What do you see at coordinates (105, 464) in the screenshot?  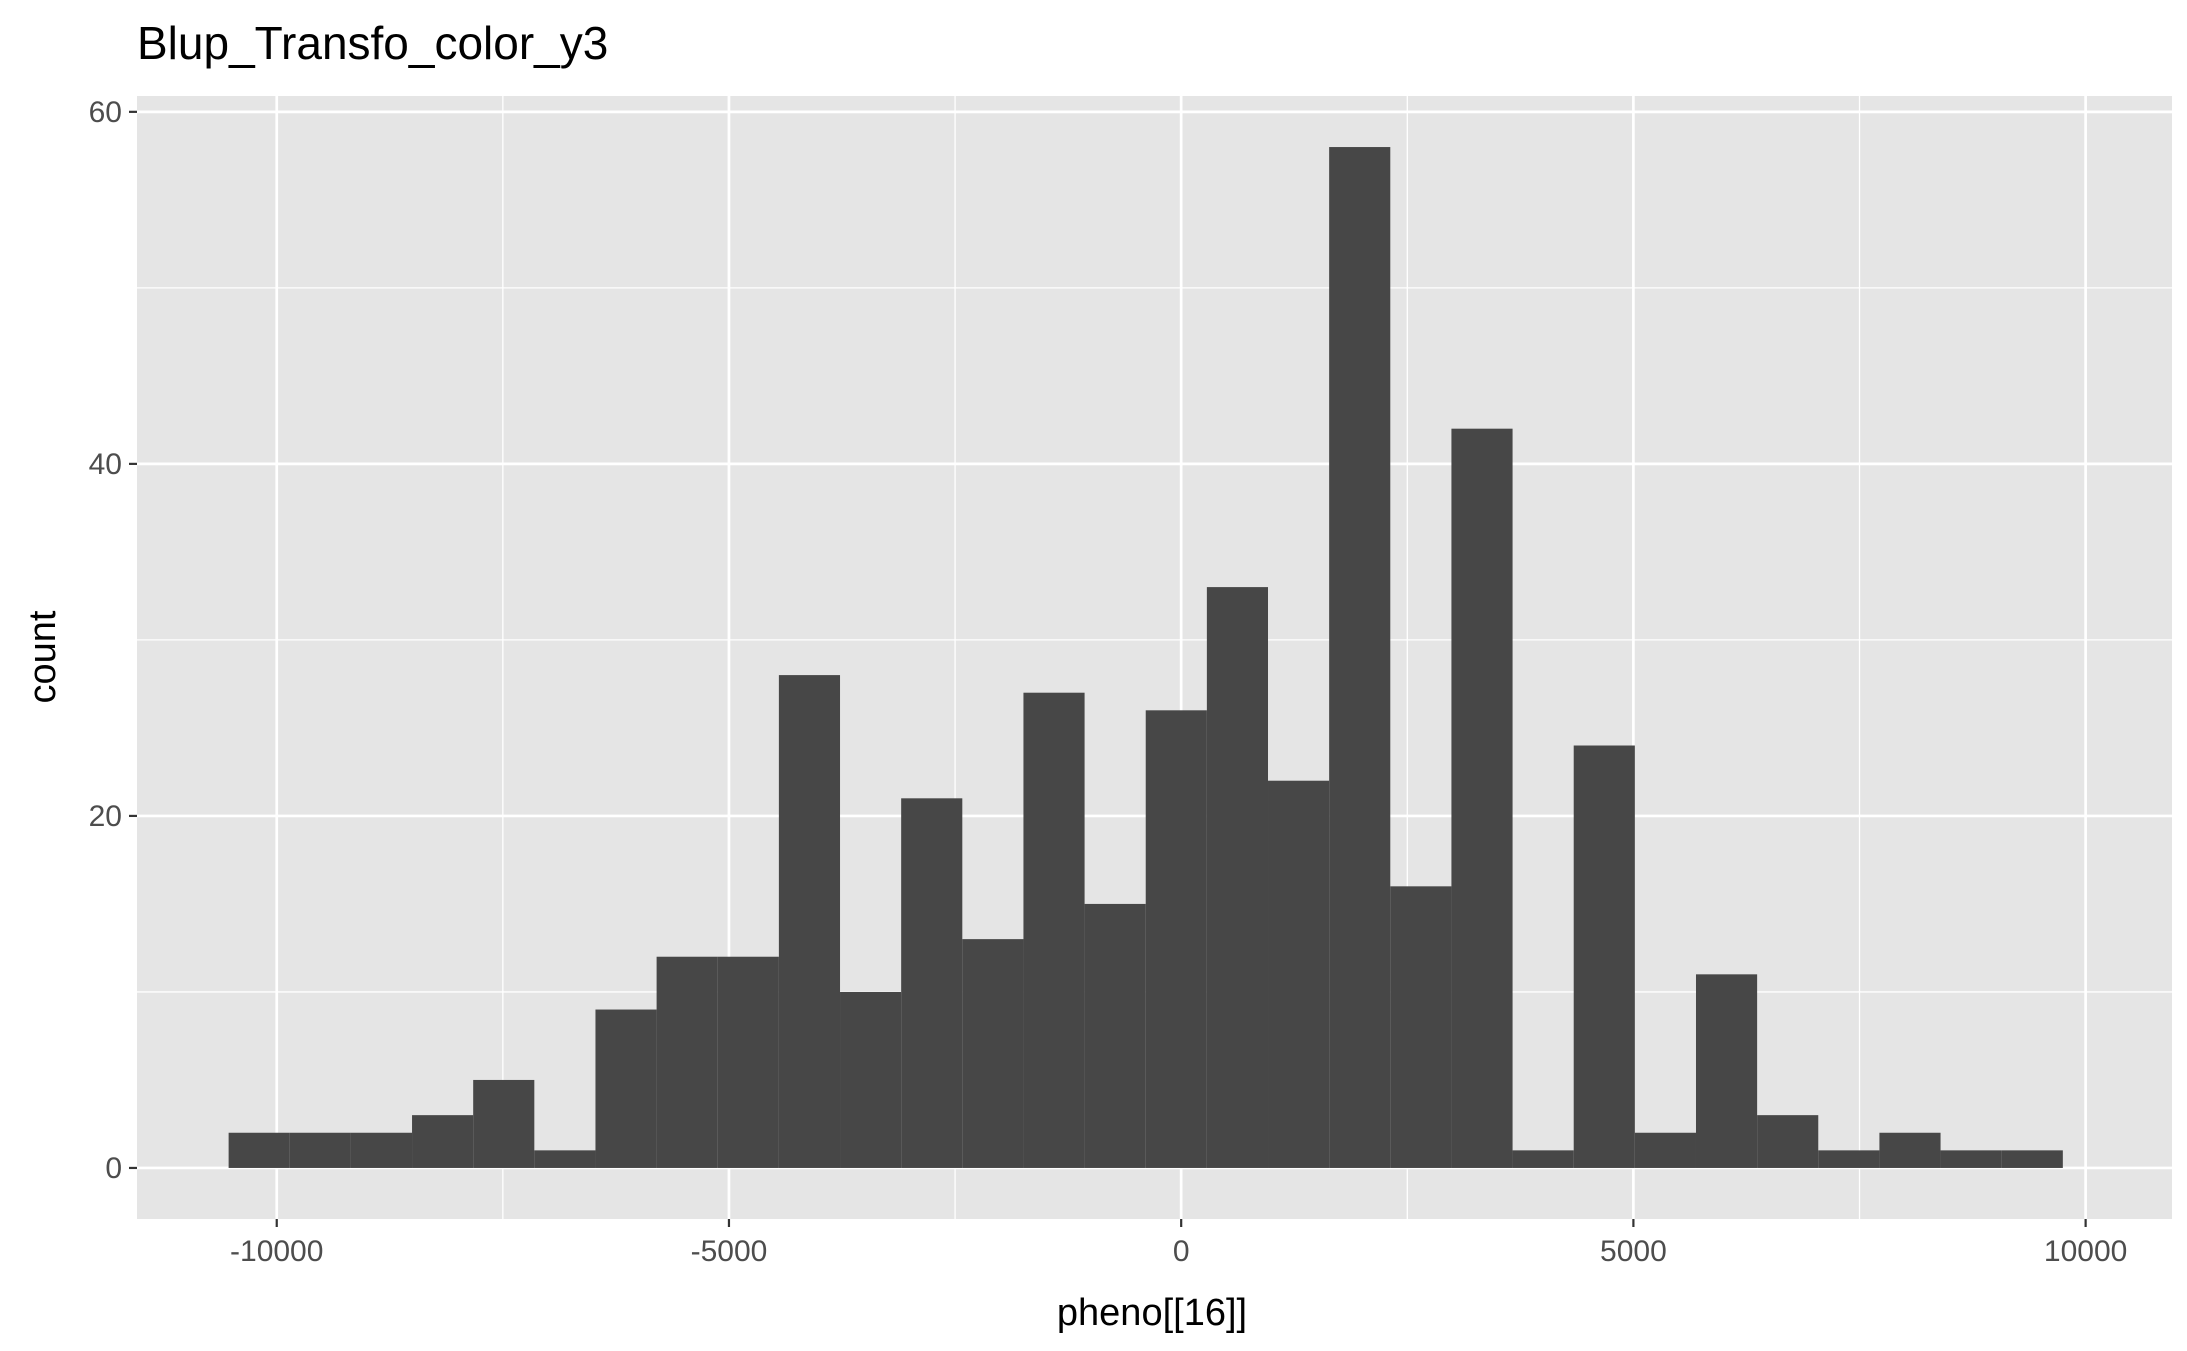 I see `y-tick-label: 40` at bounding box center [105, 464].